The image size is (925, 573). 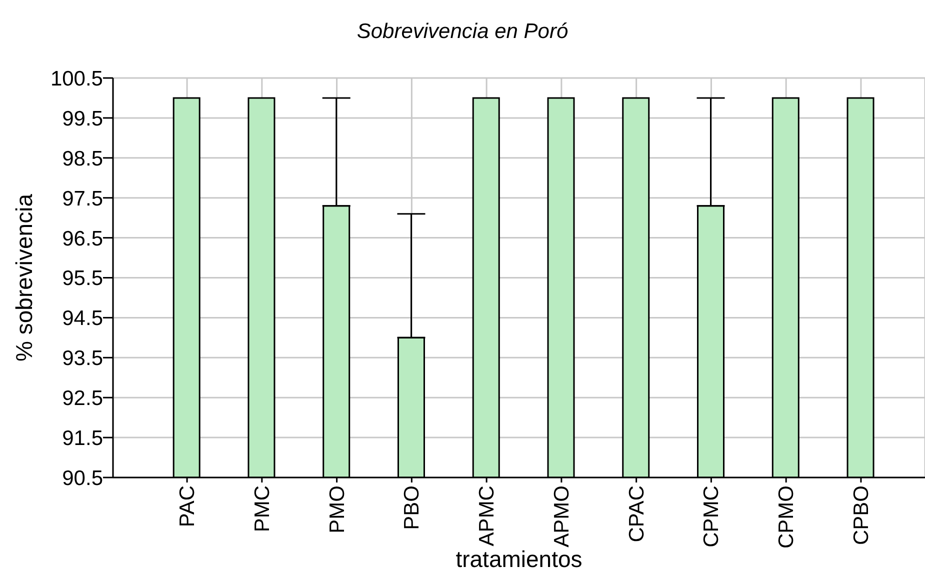 I want to click on x-tick-label: CPAC, so click(x=636, y=514).